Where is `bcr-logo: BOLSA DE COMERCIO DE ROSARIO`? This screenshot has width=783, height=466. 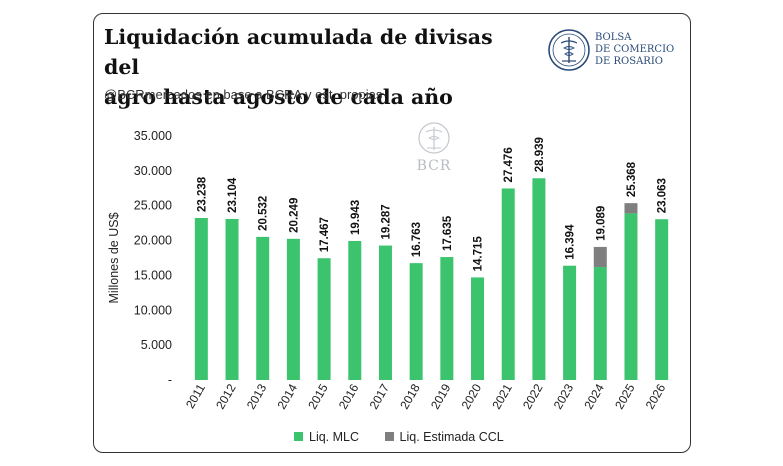 bcr-logo: BOLSA DE COMERCIO DE ROSARIO is located at coordinates (614, 50).